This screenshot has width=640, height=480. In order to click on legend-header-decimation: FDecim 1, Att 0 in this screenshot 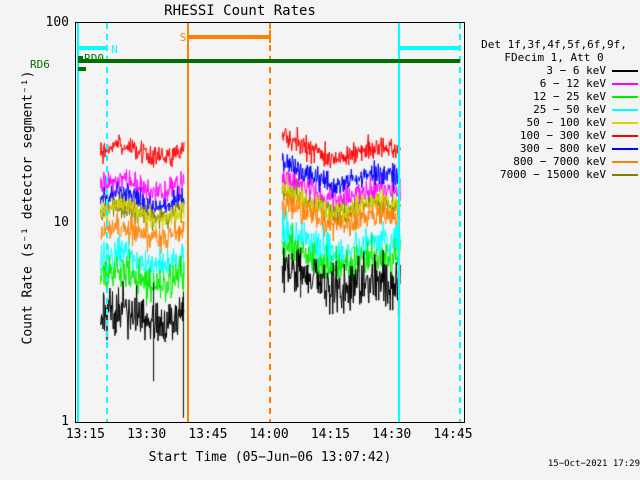, I will do `click(554, 57)`.